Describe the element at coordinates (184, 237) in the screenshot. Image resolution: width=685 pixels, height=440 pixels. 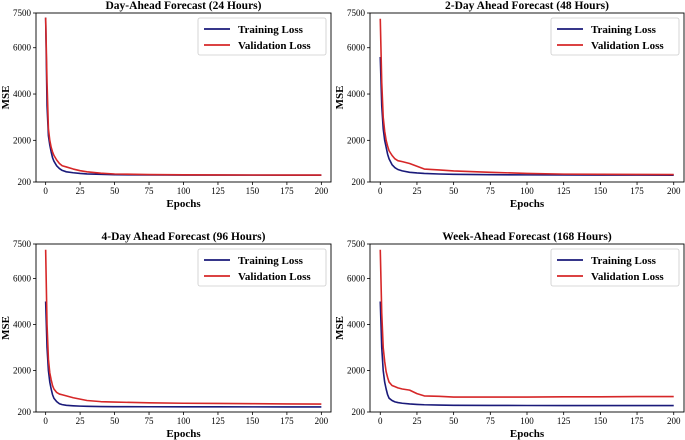
I see `chart-title: 4-Day Ahead Forecast (96 Hours)` at that location.